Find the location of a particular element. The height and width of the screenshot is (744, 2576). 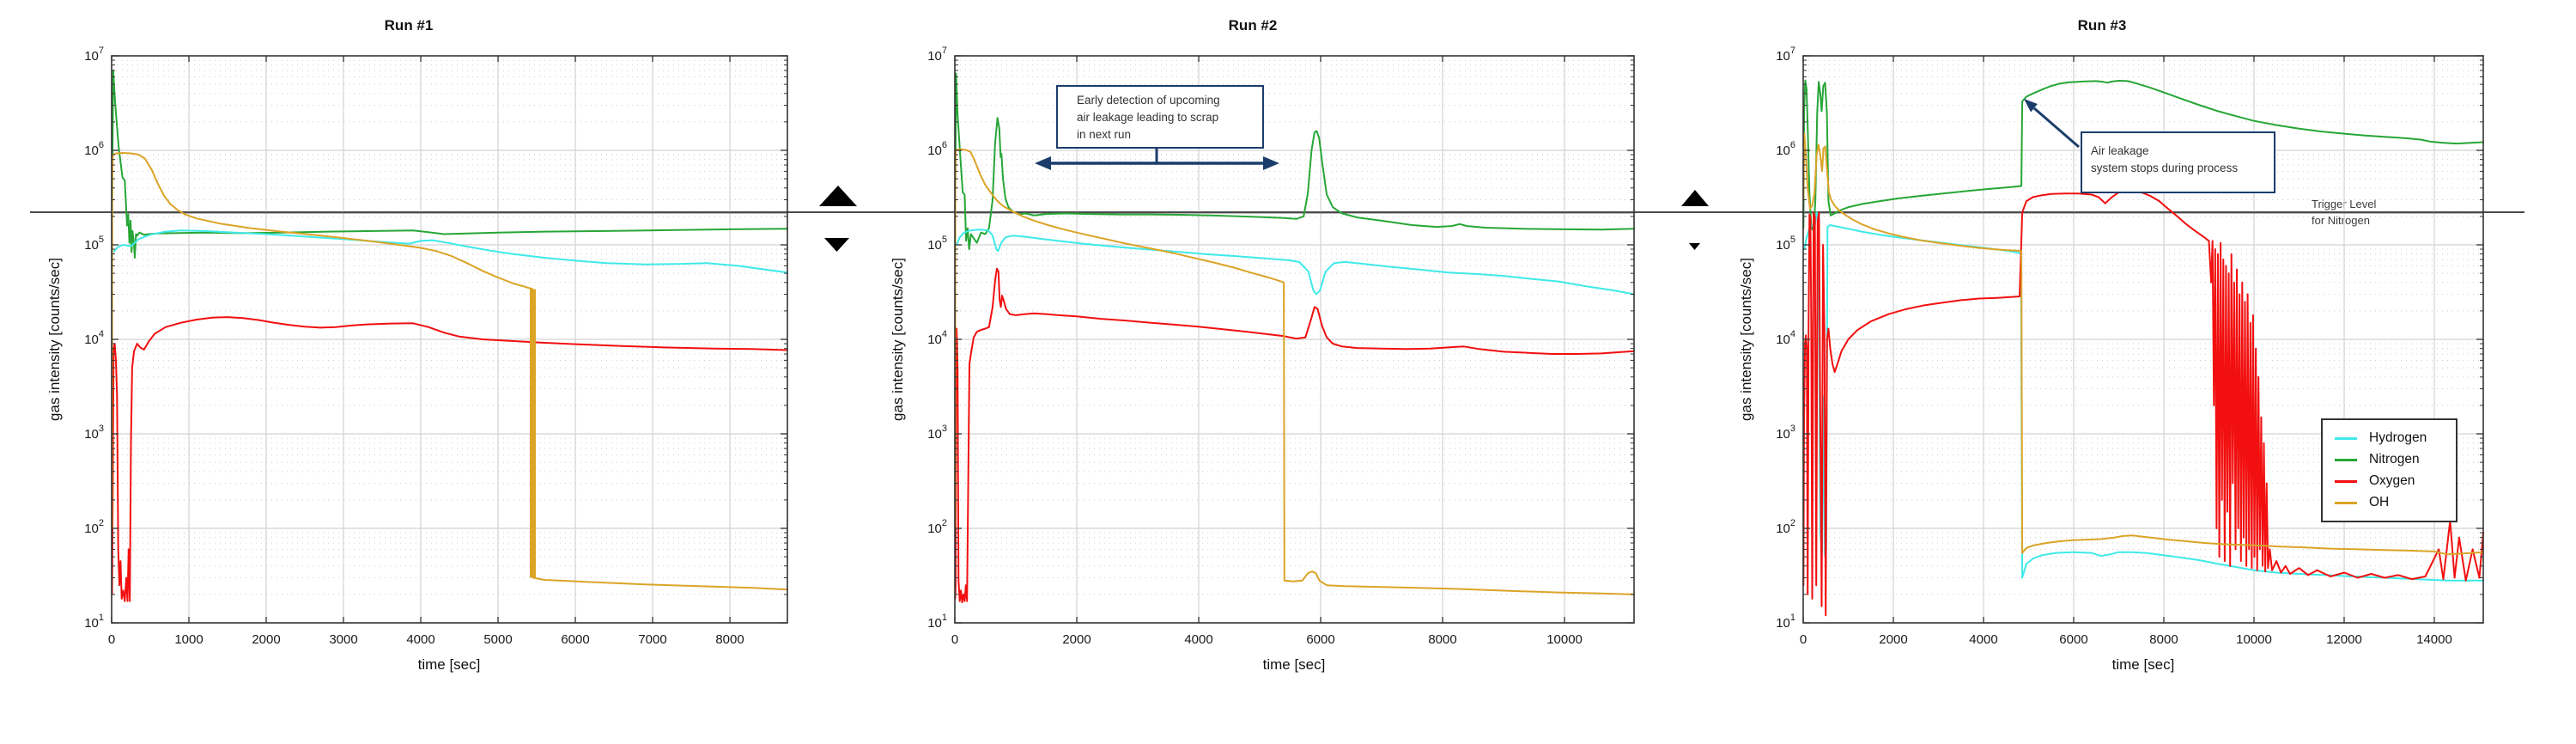

run3-title: Run #3 is located at coordinates (2102, 25).